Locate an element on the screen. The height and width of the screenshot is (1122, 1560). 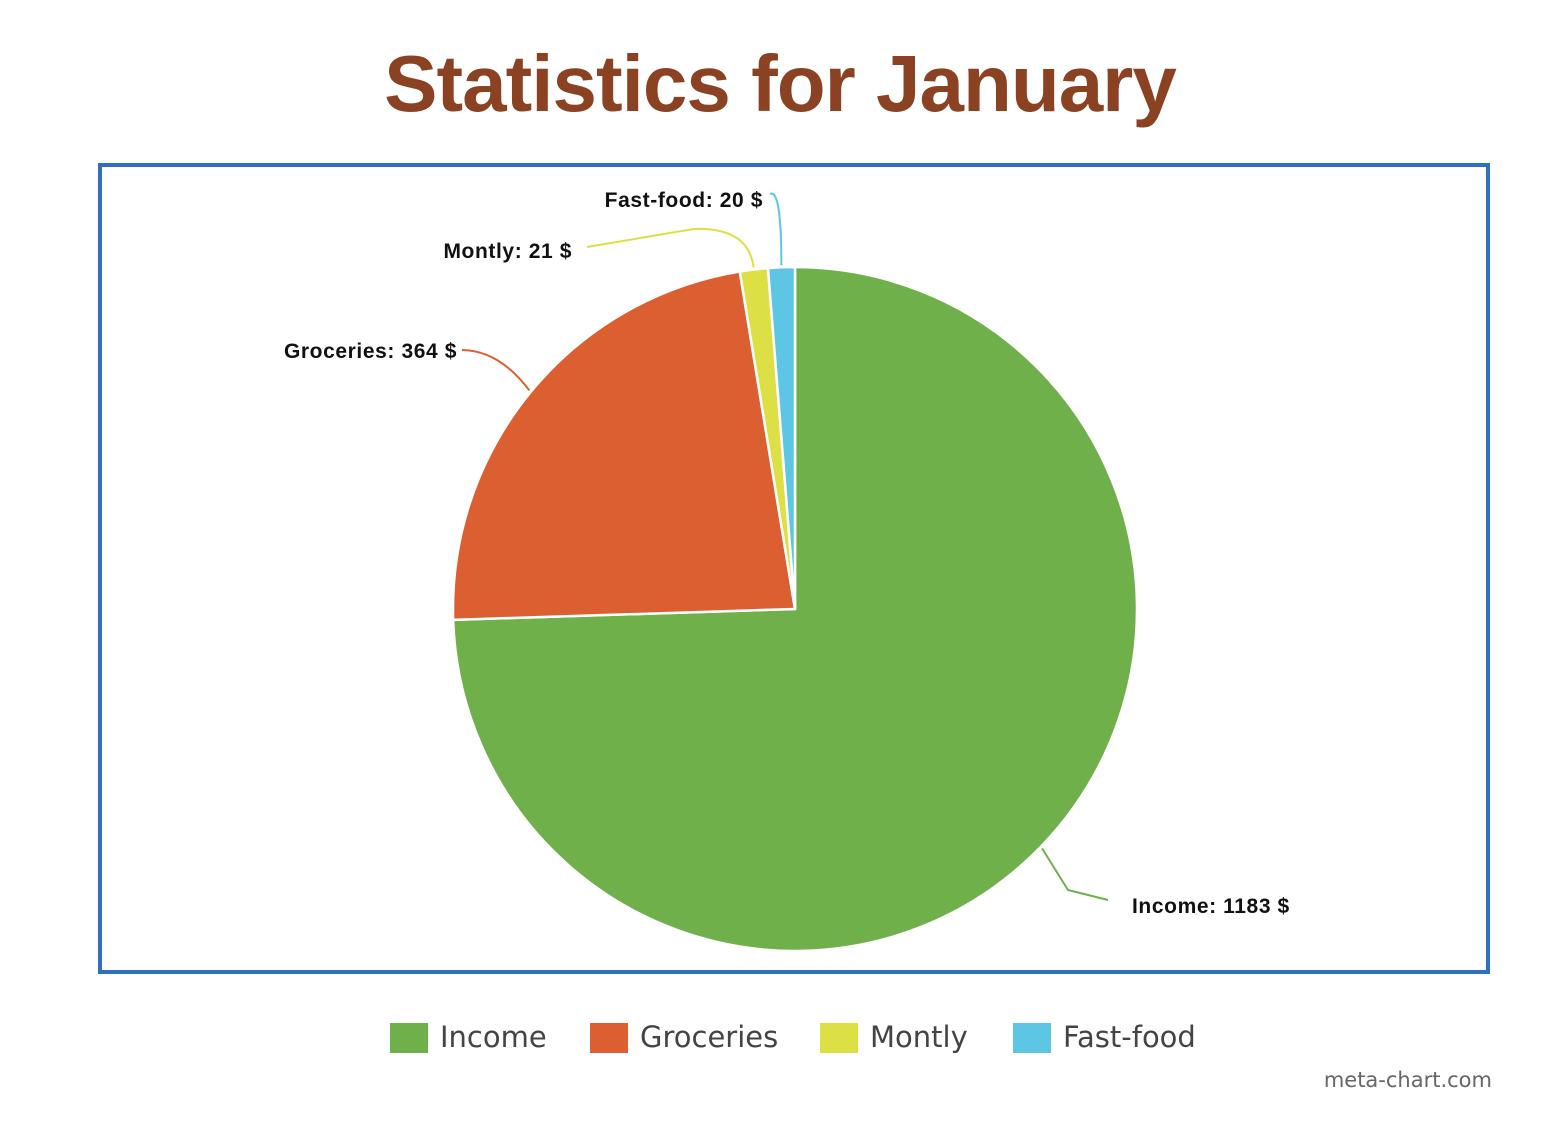
legend-label-fast-food: Fast-food is located at coordinates (1129, 1037).